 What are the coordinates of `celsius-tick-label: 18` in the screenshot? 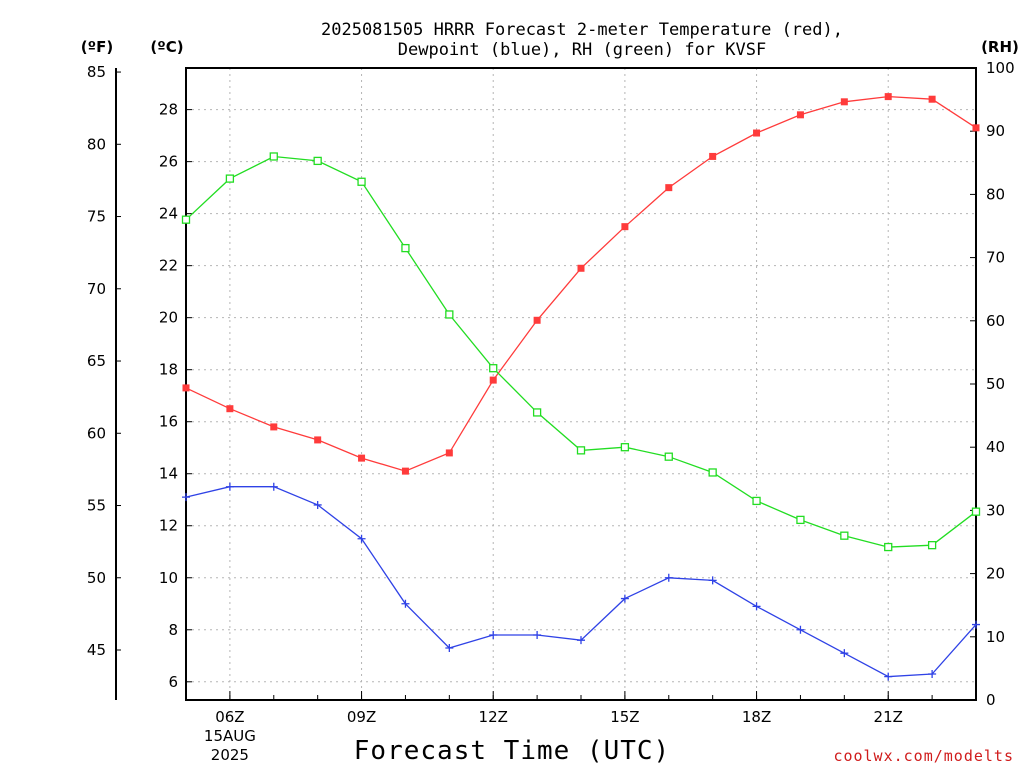 It's located at (168, 370).